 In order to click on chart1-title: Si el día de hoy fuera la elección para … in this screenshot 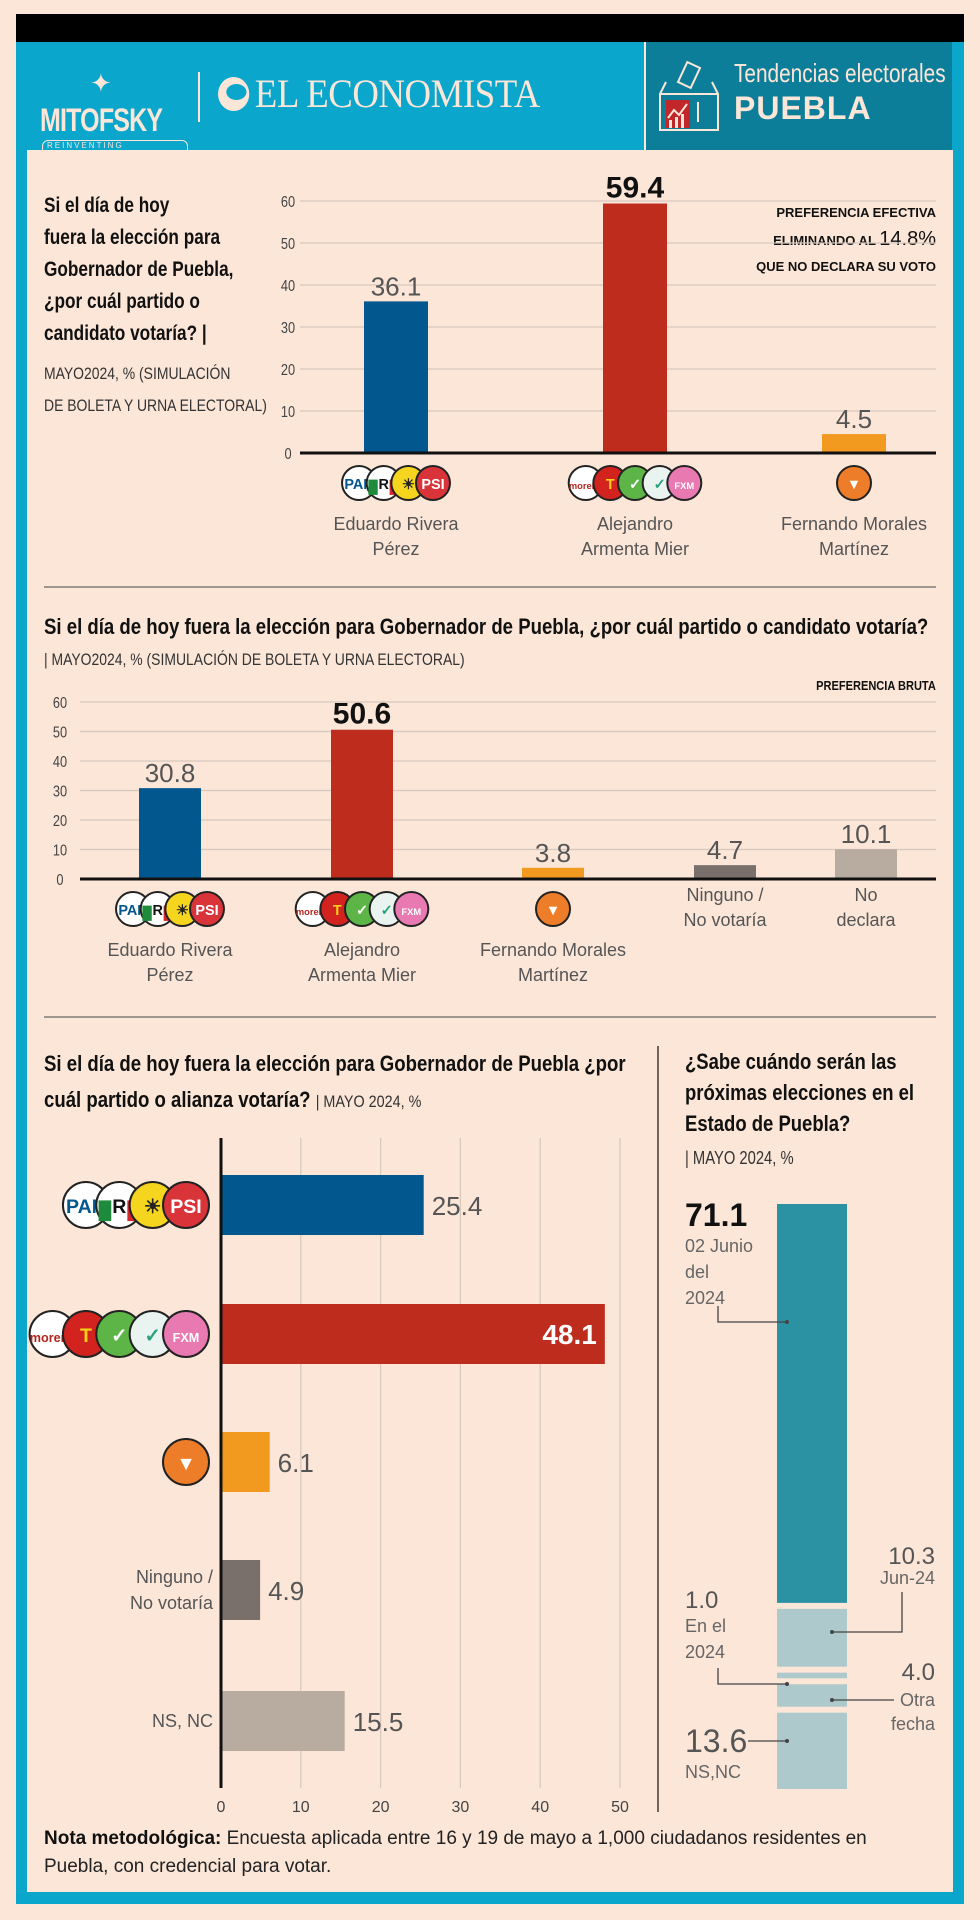, I will do `click(159, 270)`.